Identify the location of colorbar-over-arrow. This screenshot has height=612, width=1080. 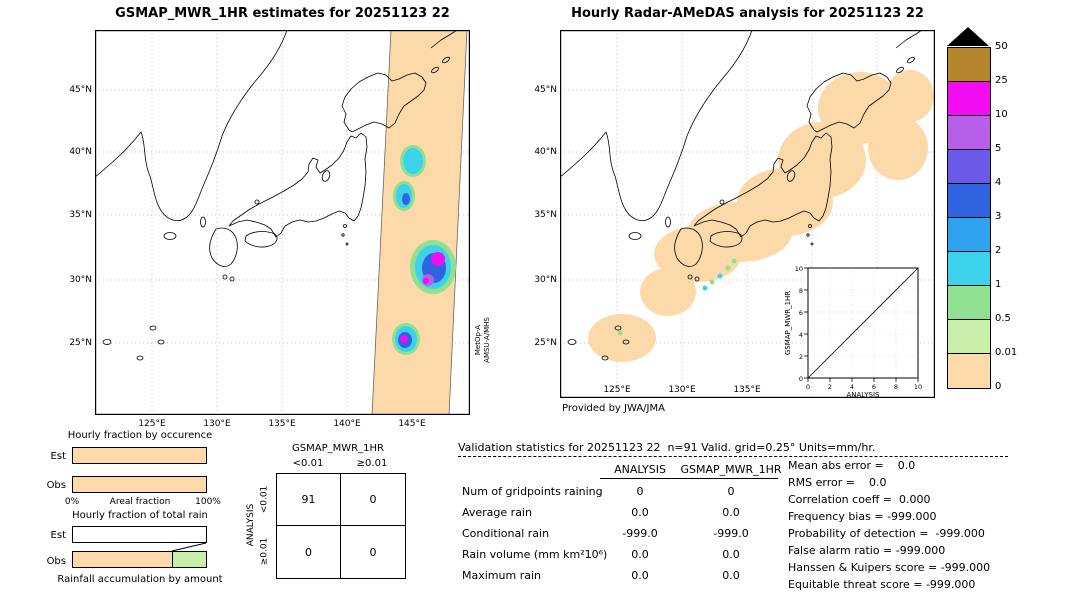
(968, 36).